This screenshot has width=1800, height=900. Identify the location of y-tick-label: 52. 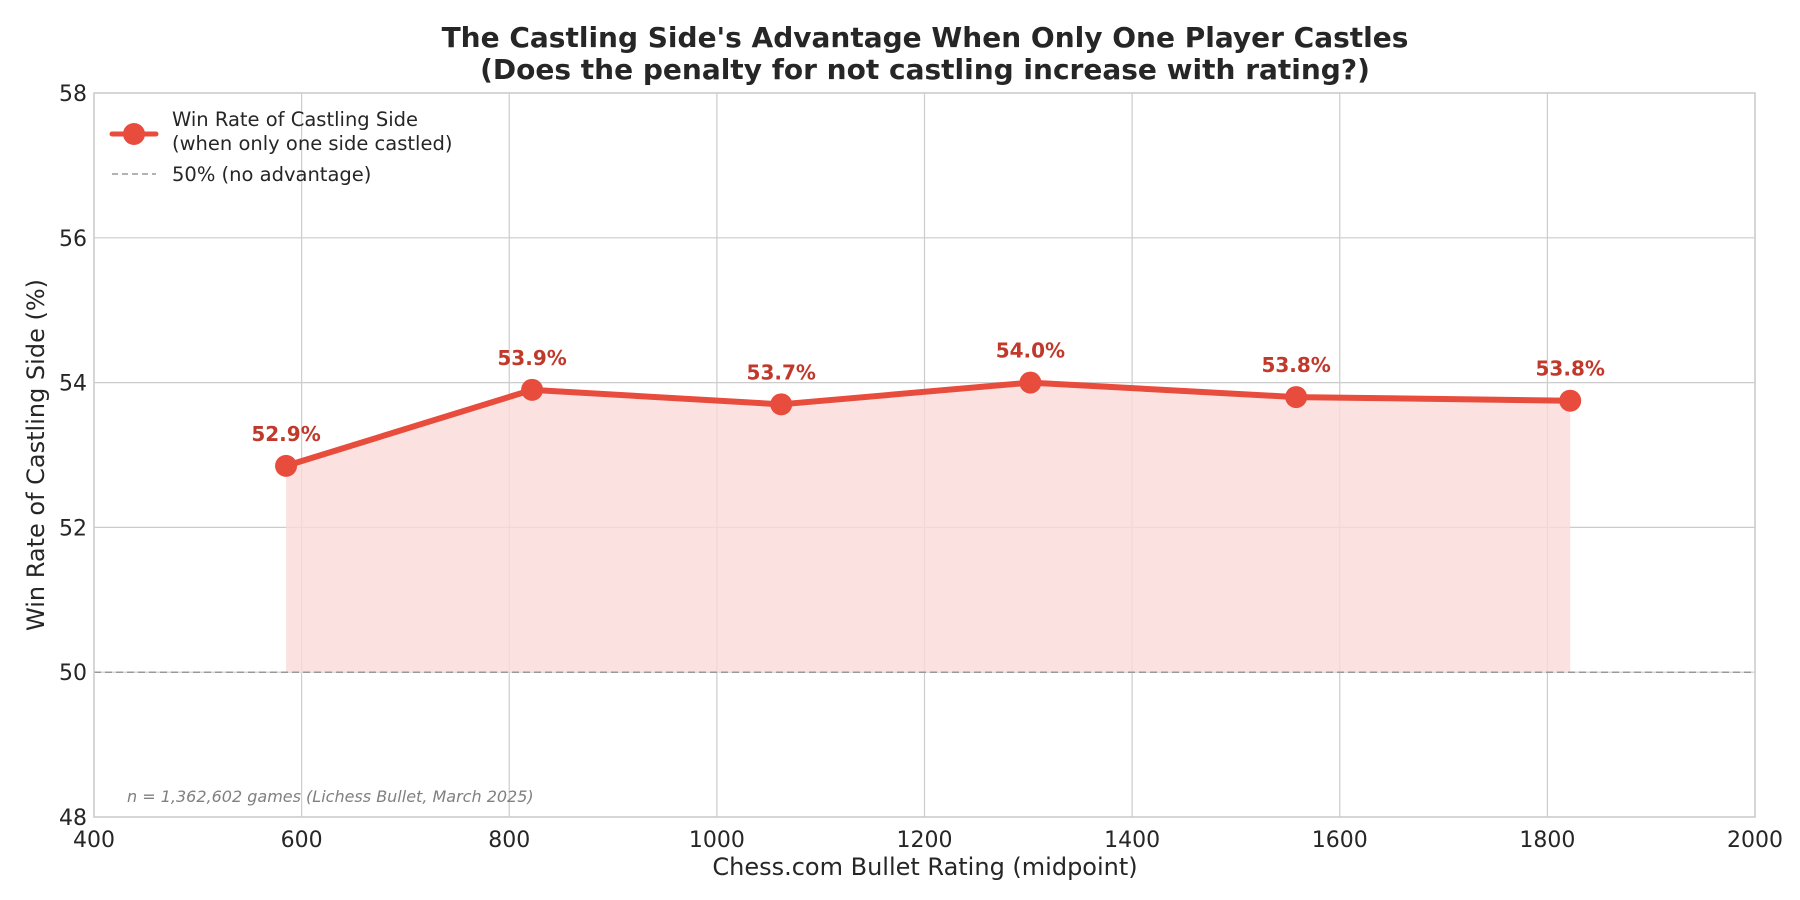
(73, 528).